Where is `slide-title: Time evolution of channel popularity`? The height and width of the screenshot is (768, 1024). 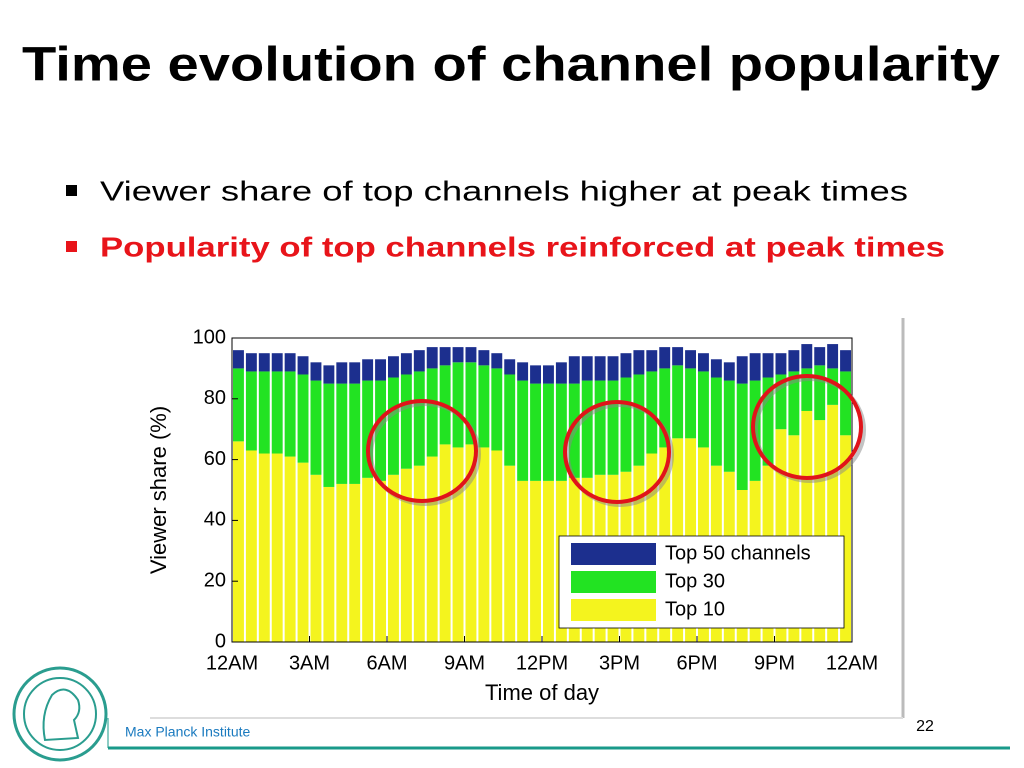 slide-title: Time evolution of channel popularity is located at coordinates (511, 65).